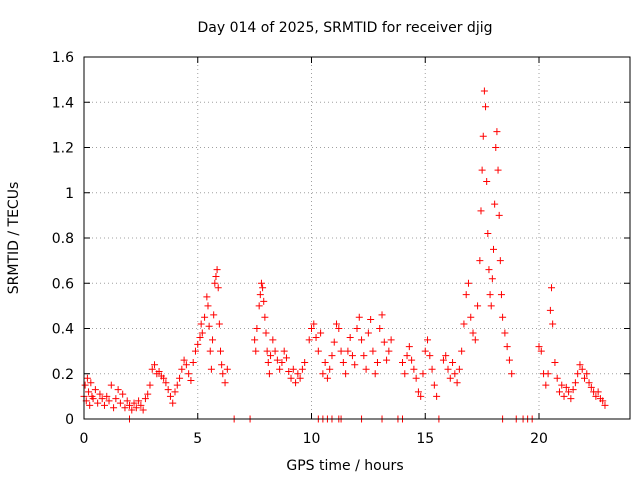 Image resolution: width=640 pixels, height=480 pixels. I want to click on y-tick-label: 0.6, so click(63, 284).